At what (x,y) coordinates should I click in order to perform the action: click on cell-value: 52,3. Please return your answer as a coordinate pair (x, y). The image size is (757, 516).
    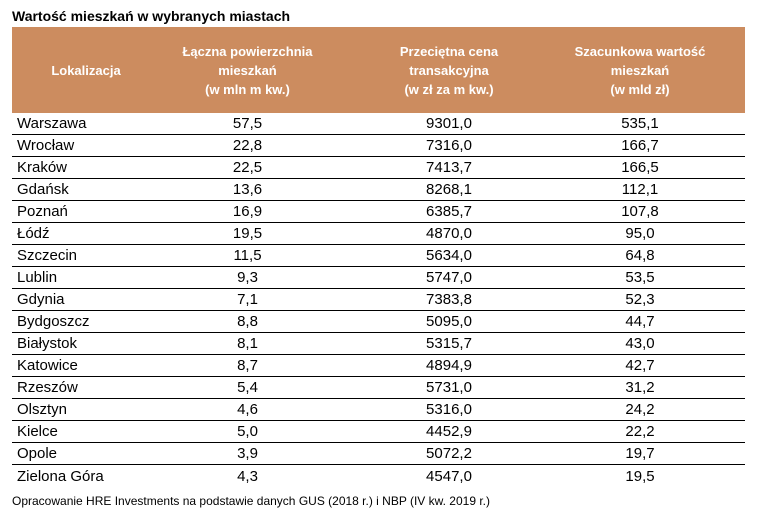
    Looking at the image, I should click on (640, 299).